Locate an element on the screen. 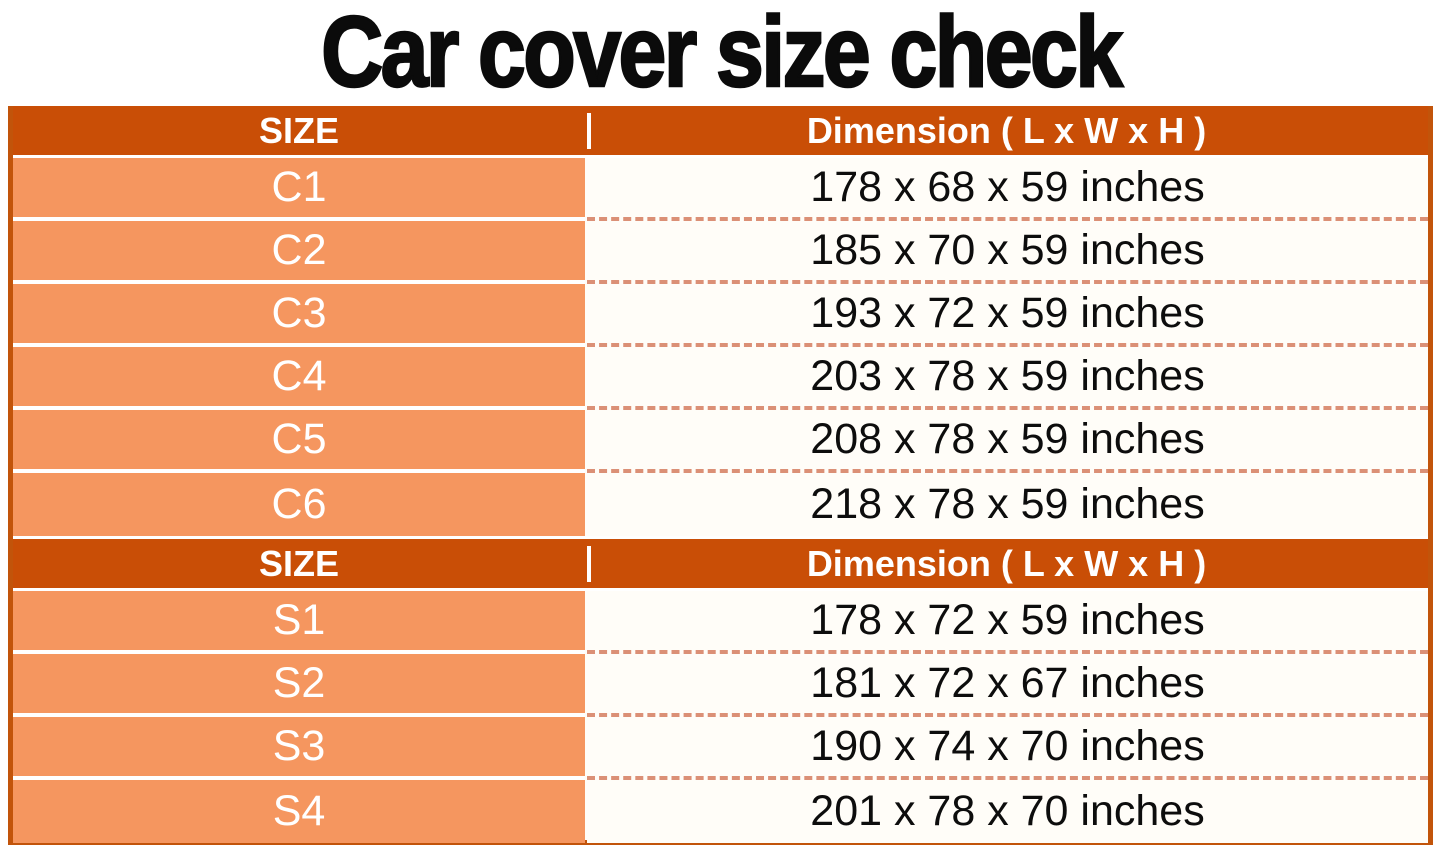 The height and width of the screenshot is (851, 1441). row-dimension-cell: 190 x 74 x 70 inches is located at coordinates (1007, 748).